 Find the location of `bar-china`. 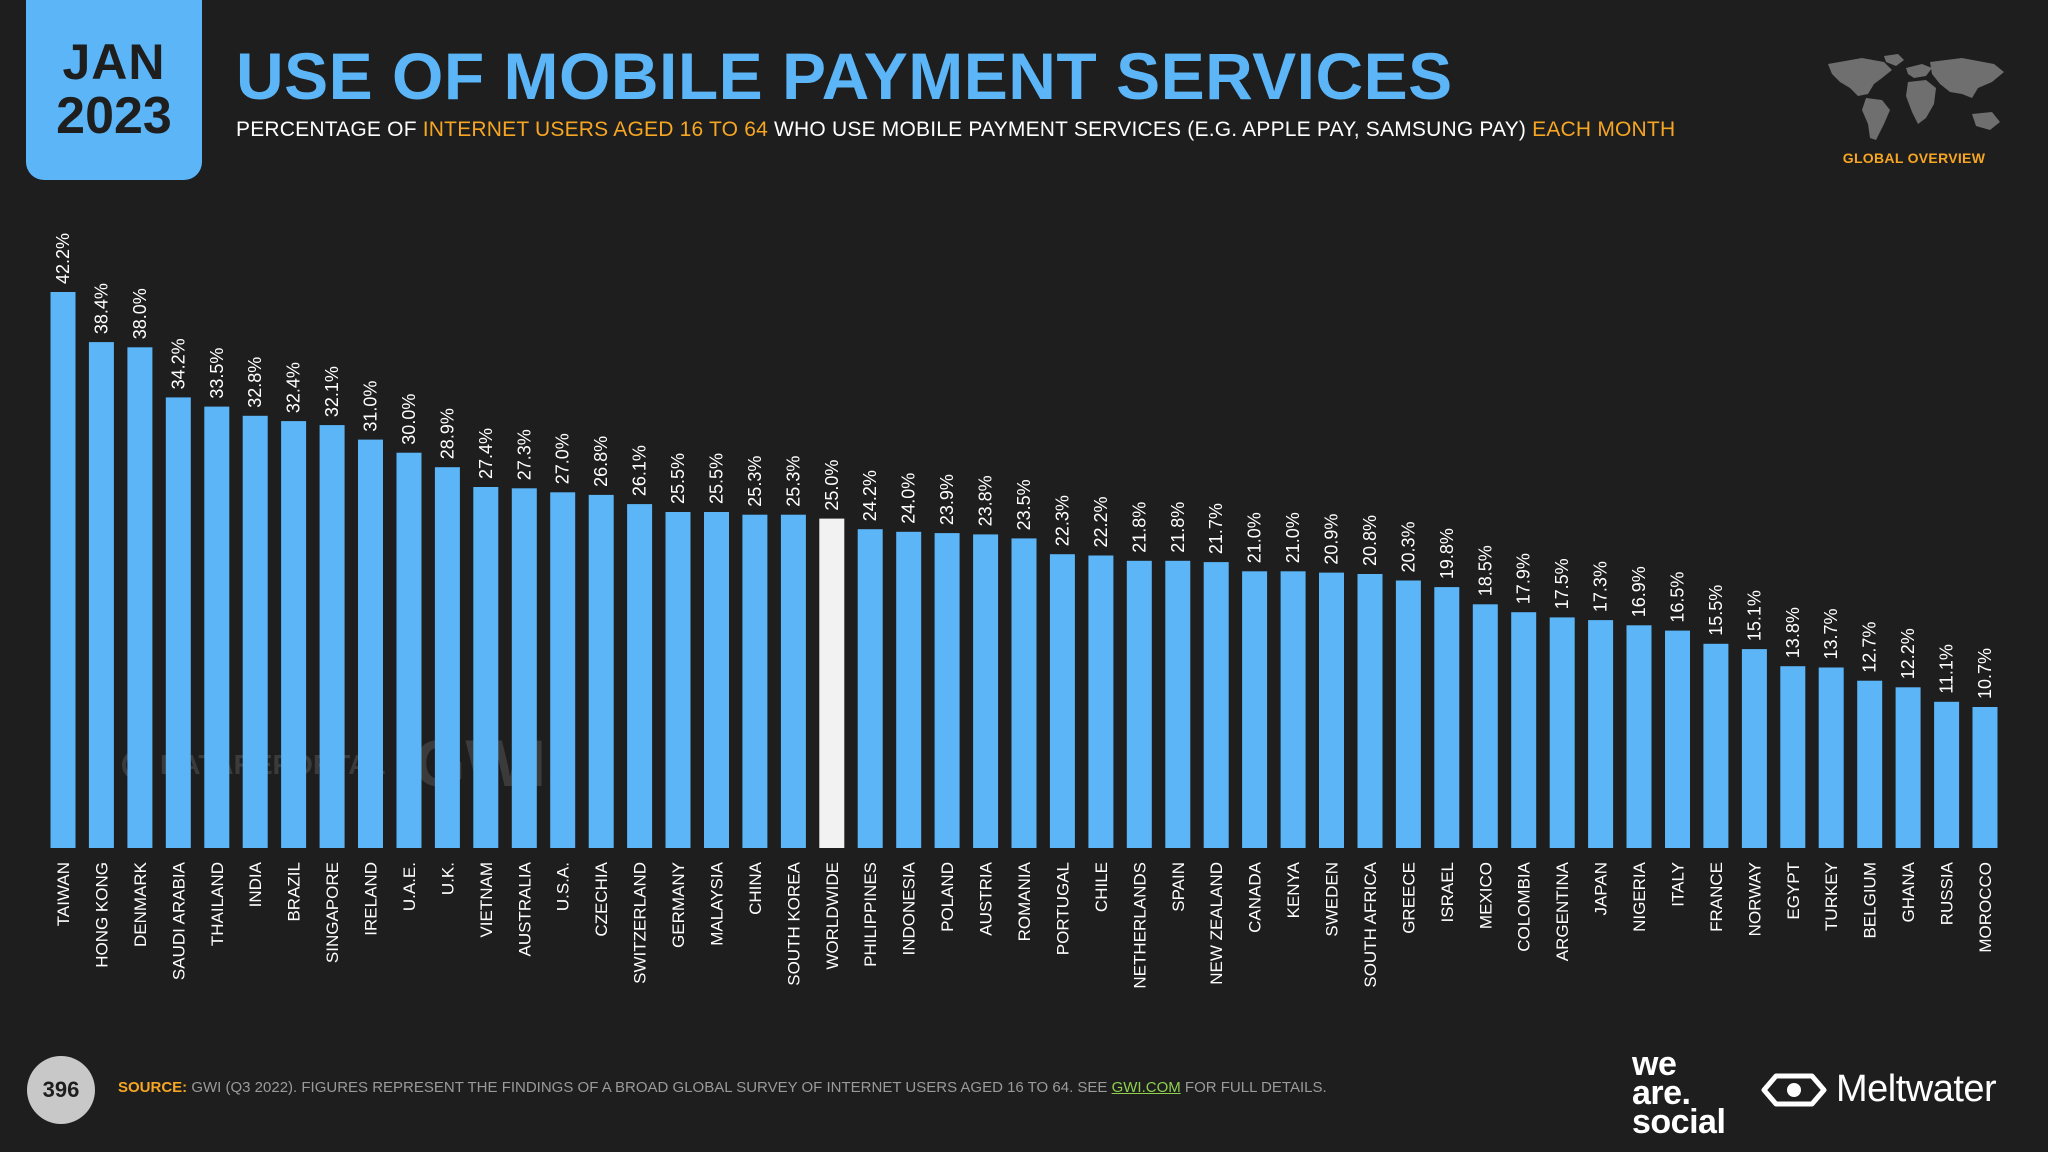

bar-china is located at coordinates (755, 681).